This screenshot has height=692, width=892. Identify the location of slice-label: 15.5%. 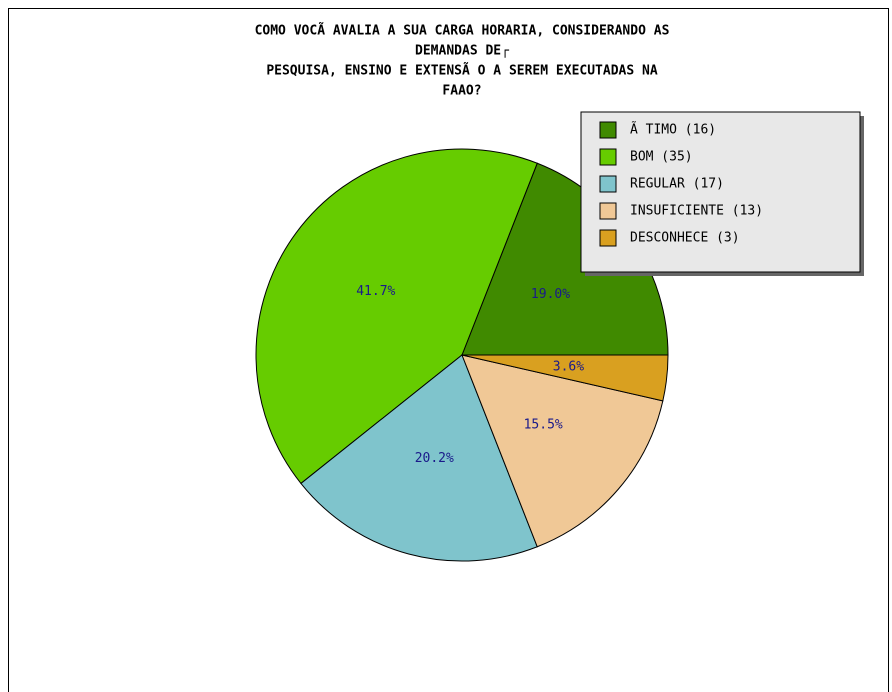
(543, 424).